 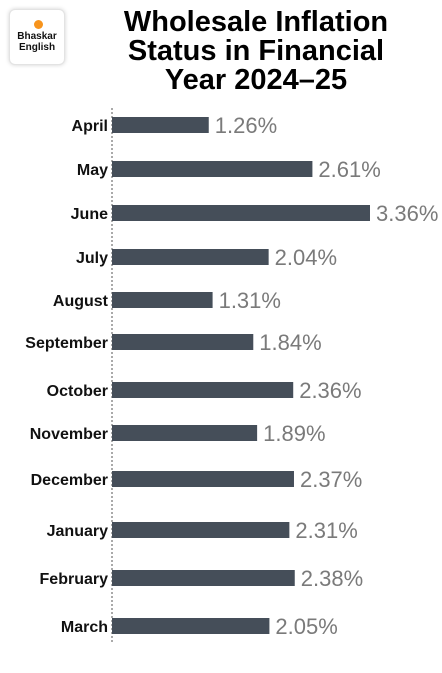 I want to click on category-label: November, so click(x=69, y=434).